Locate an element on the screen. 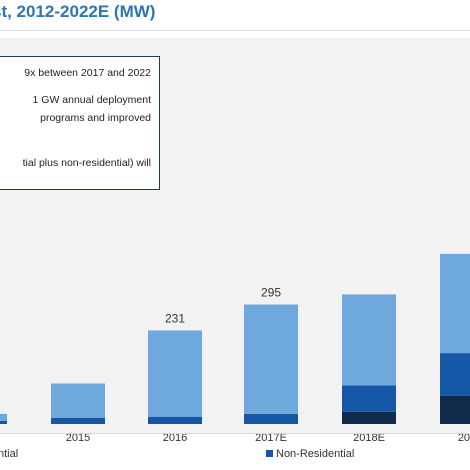 Image resolution: width=470 pixels, height=470 pixels. note-line-3: programs and improved is located at coordinates (95, 118).